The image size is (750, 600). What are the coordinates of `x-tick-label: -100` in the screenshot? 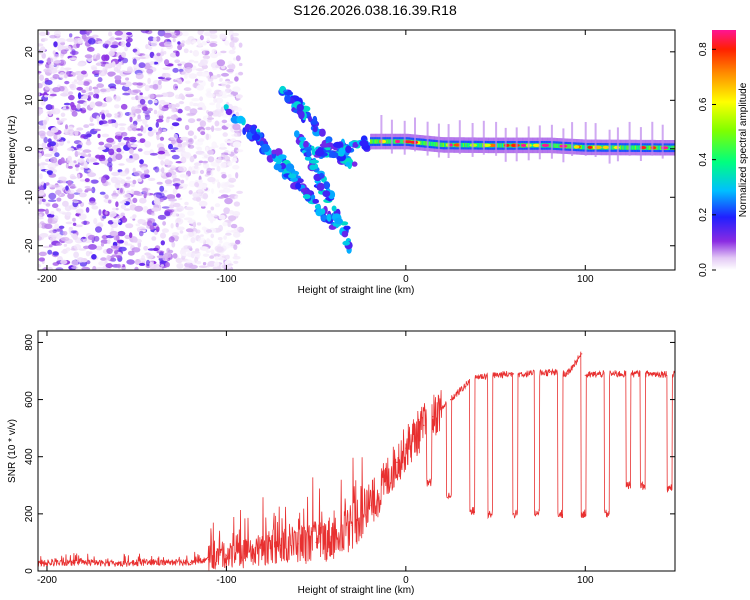 It's located at (226, 279).